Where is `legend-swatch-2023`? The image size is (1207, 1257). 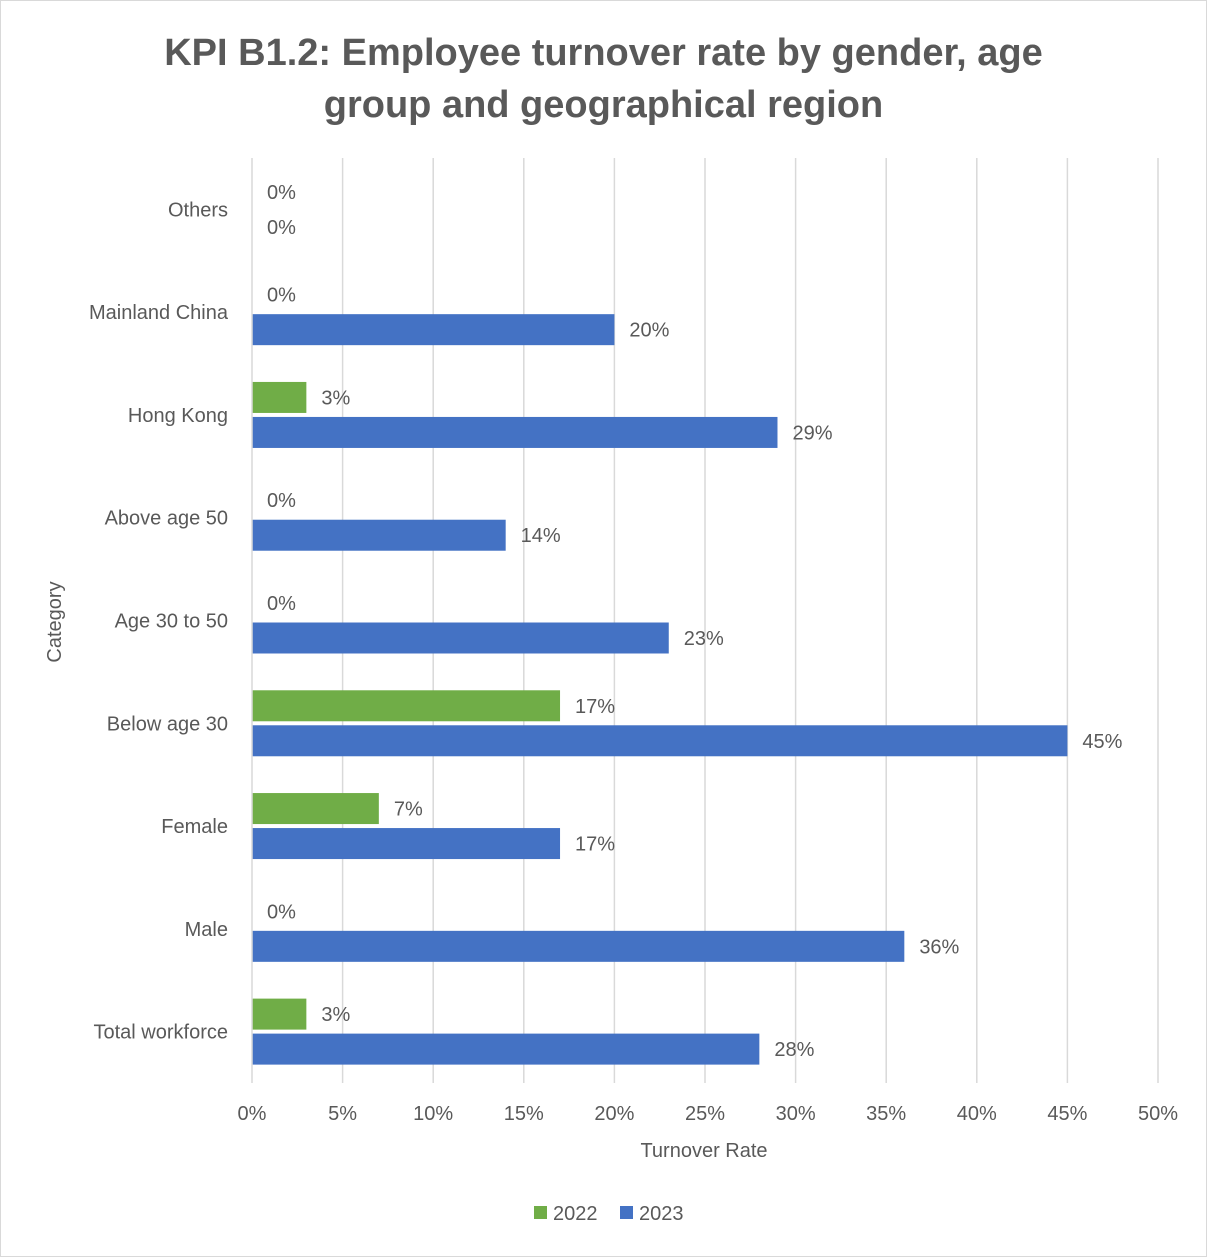 legend-swatch-2023 is located at coordinates (626, 1212).